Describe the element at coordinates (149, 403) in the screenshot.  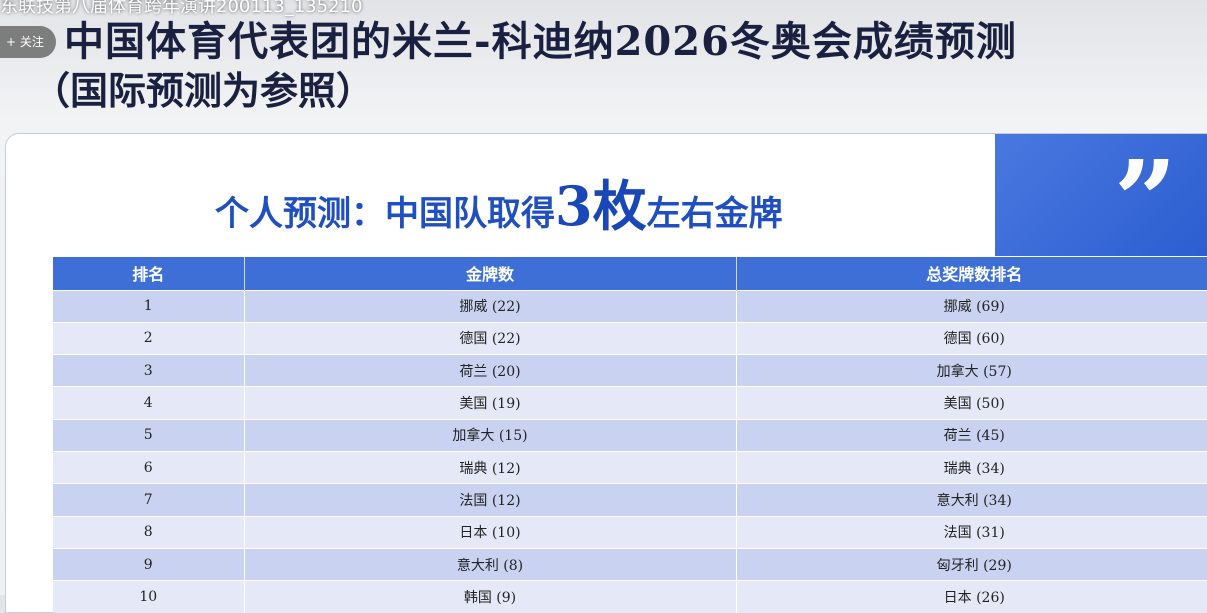
I see `rank-cell: 4` at that location.